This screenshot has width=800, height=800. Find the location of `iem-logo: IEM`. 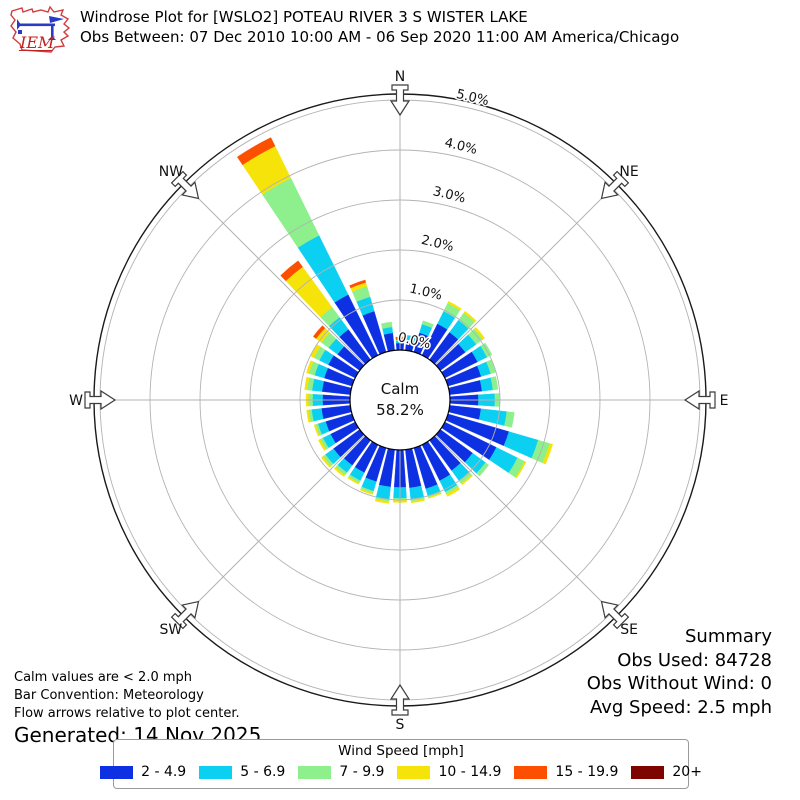

iem-logo: IEM is located at coordinates (40, 29).